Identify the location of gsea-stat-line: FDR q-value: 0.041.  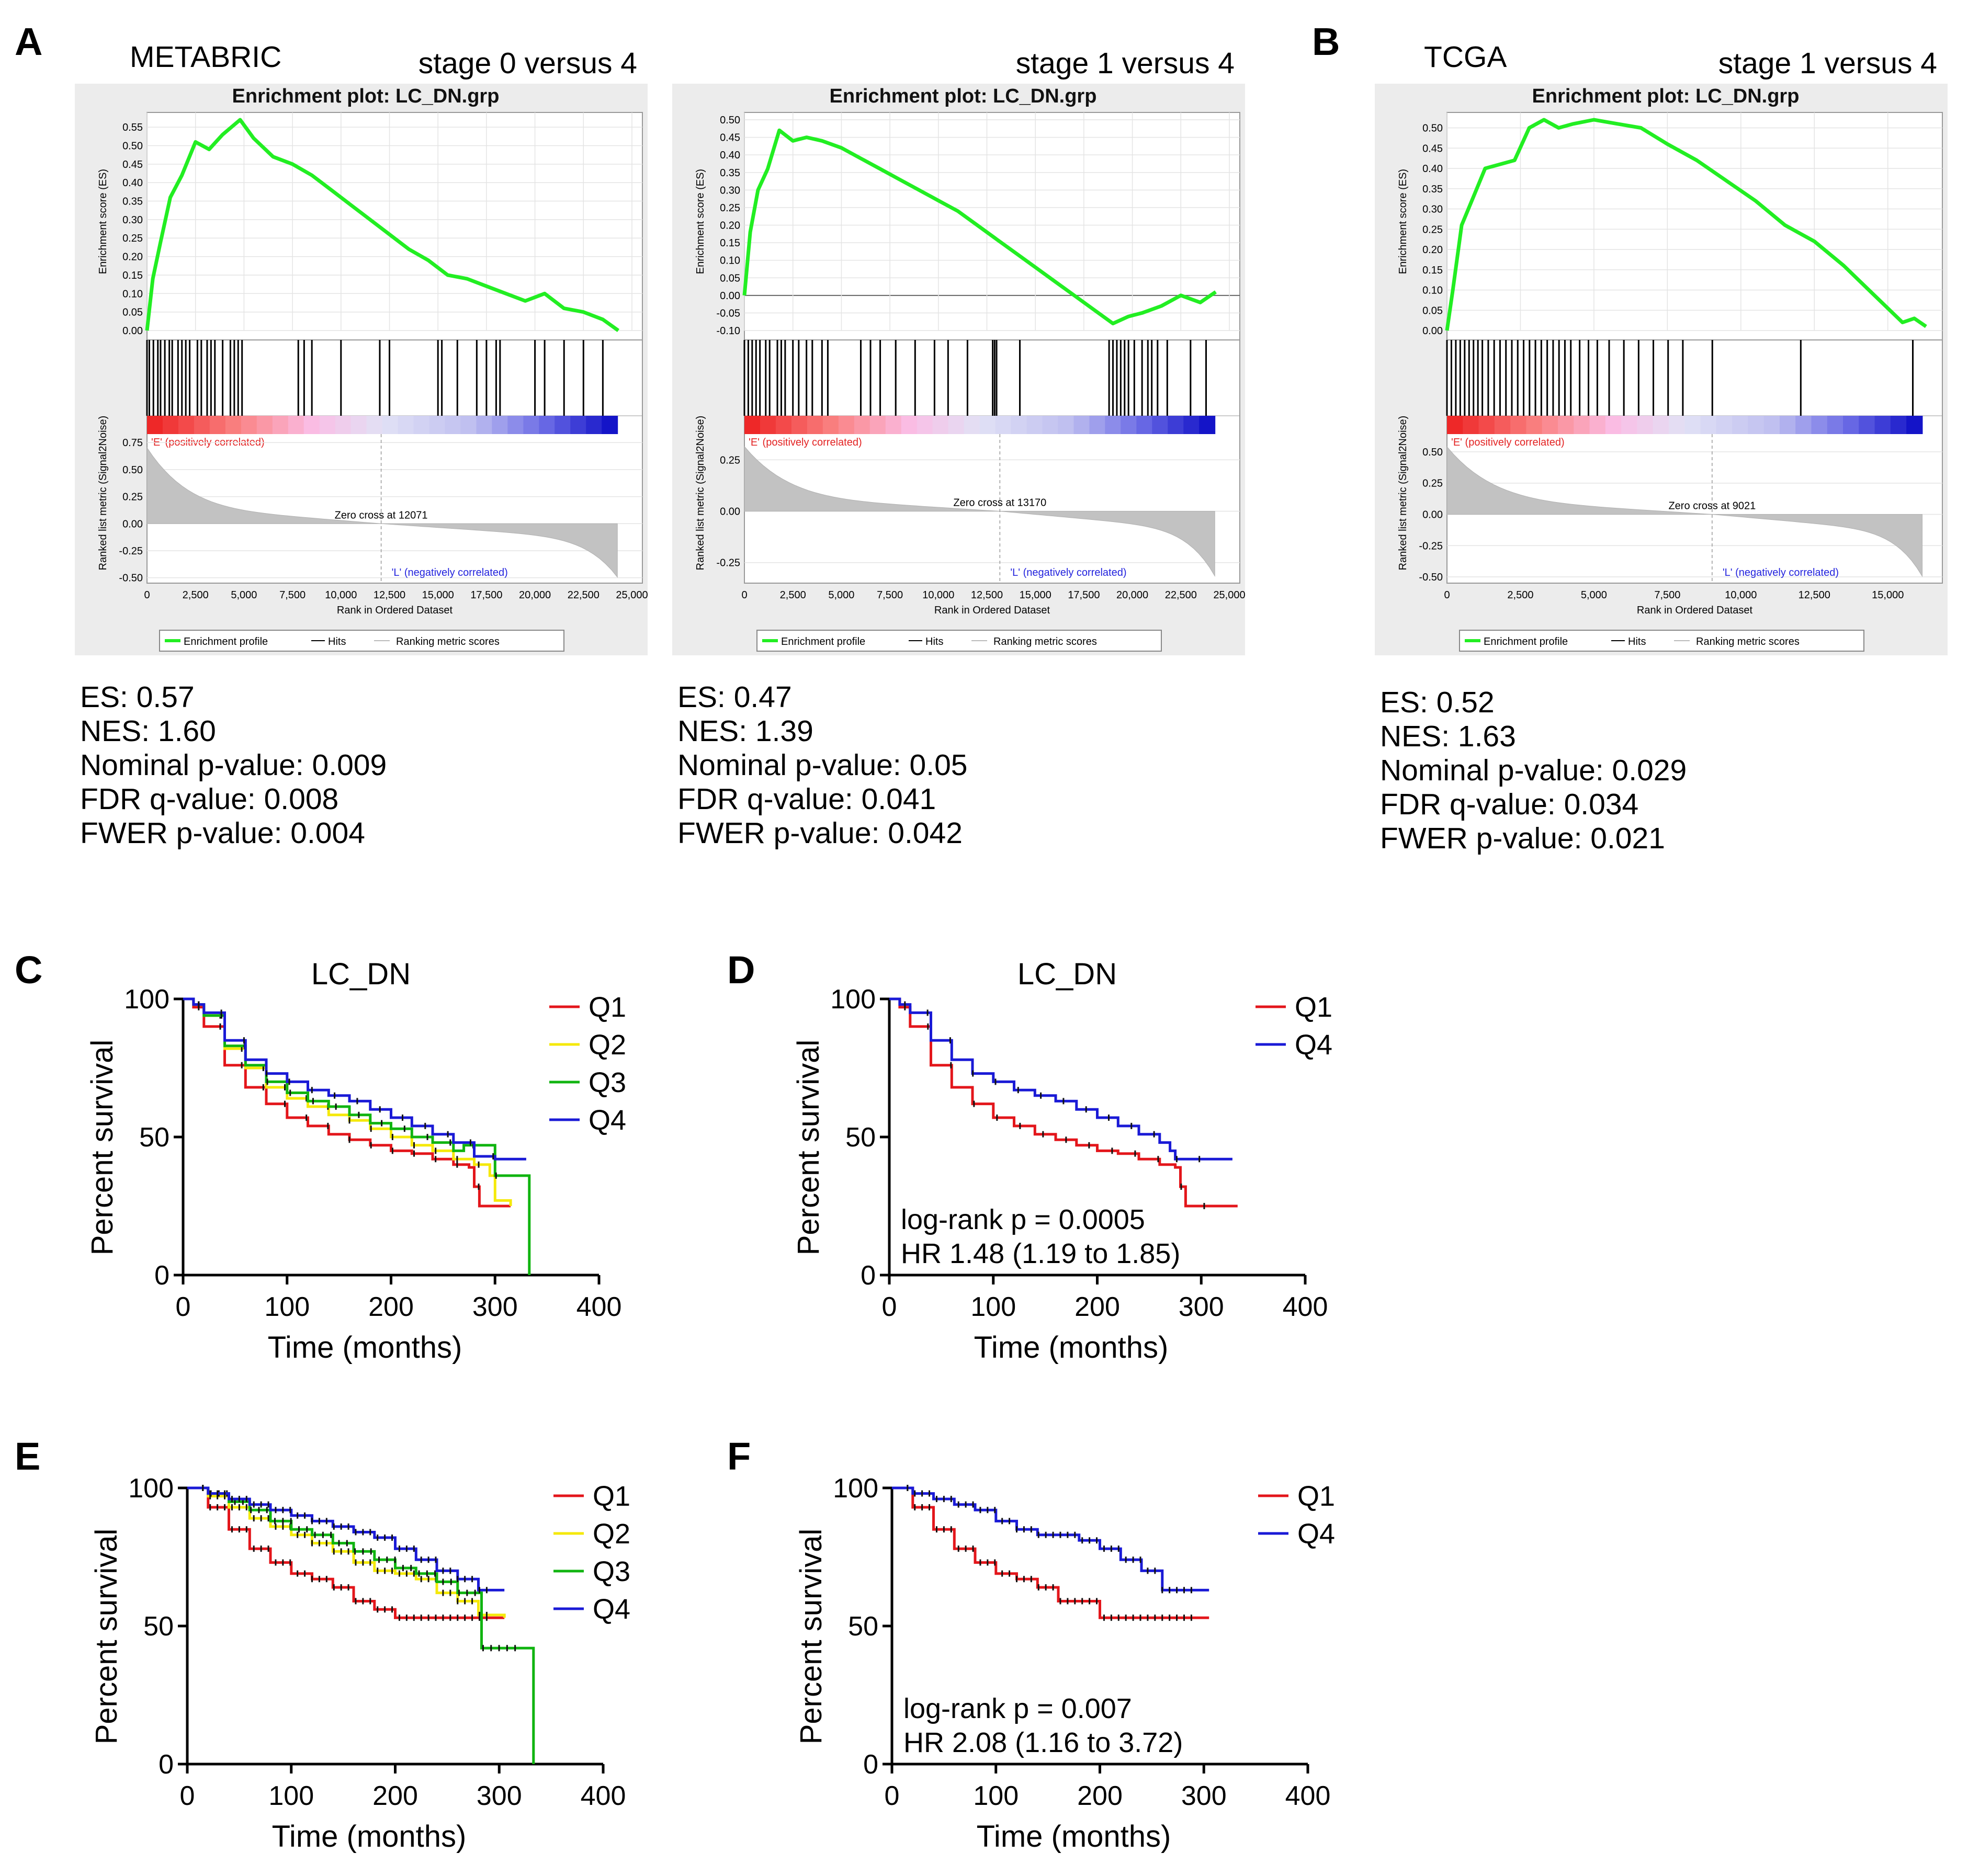
(806, 799).